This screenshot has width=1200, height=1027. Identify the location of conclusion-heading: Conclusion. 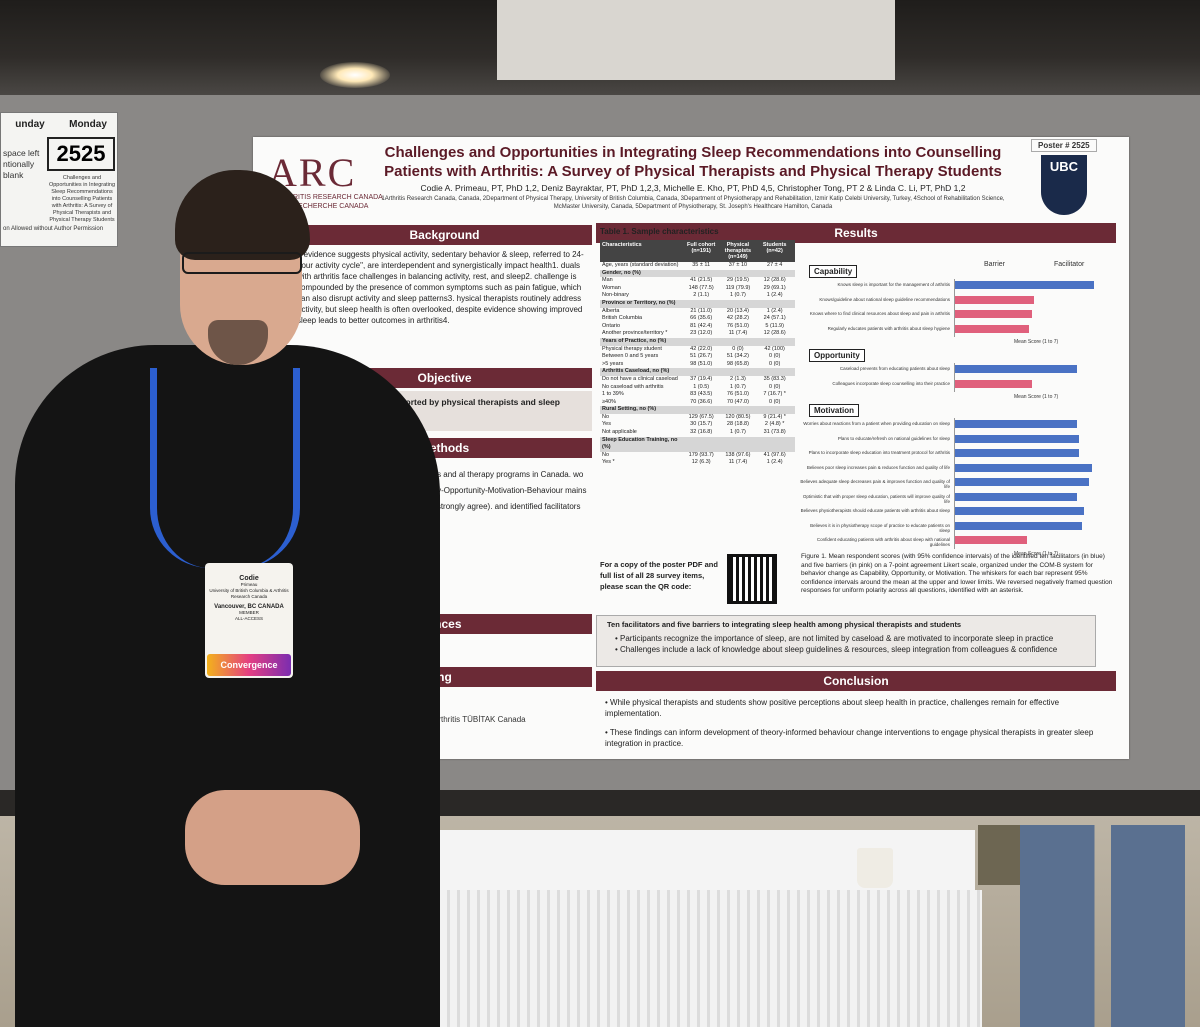
(856, 681).